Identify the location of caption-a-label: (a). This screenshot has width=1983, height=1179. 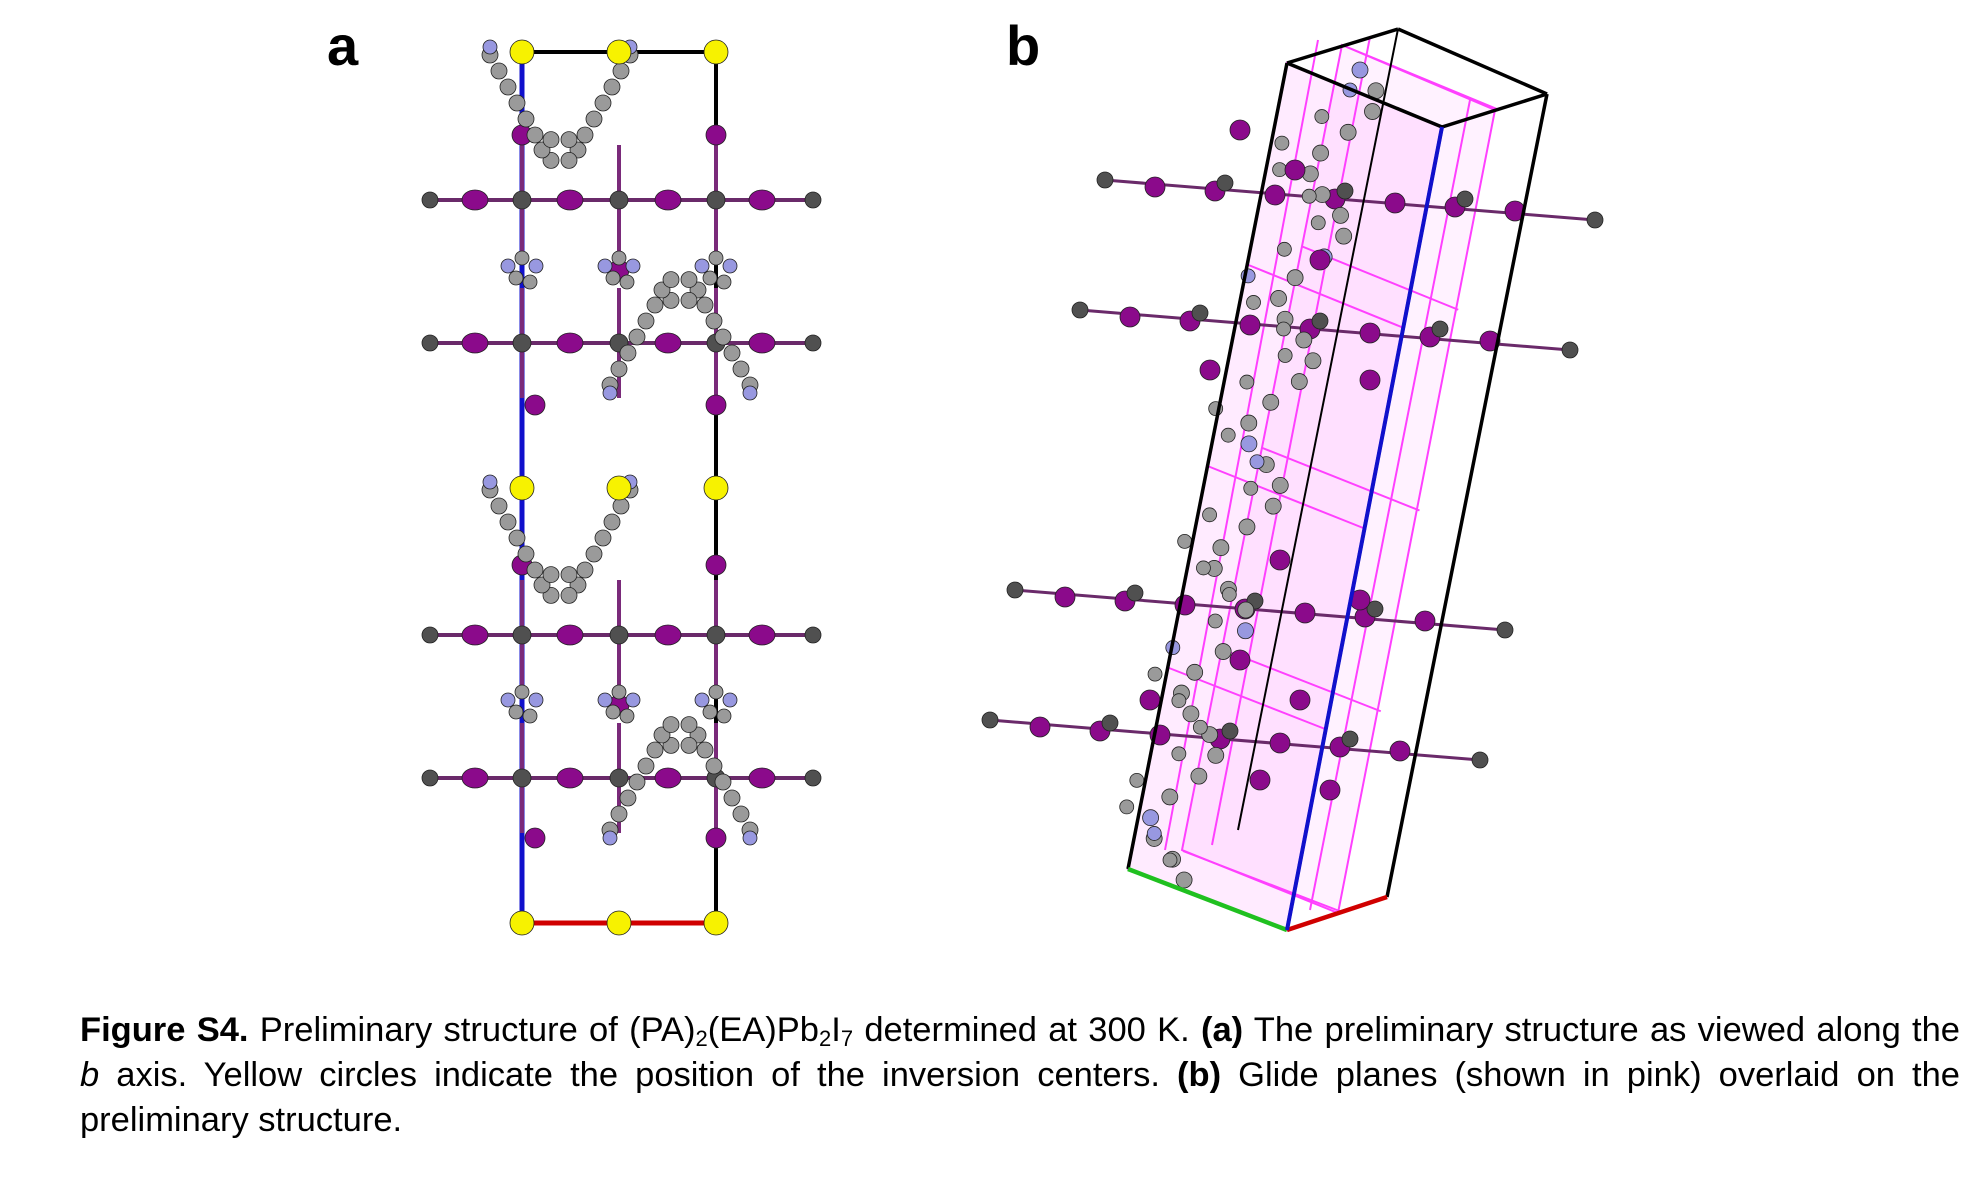
(1222, 1030).